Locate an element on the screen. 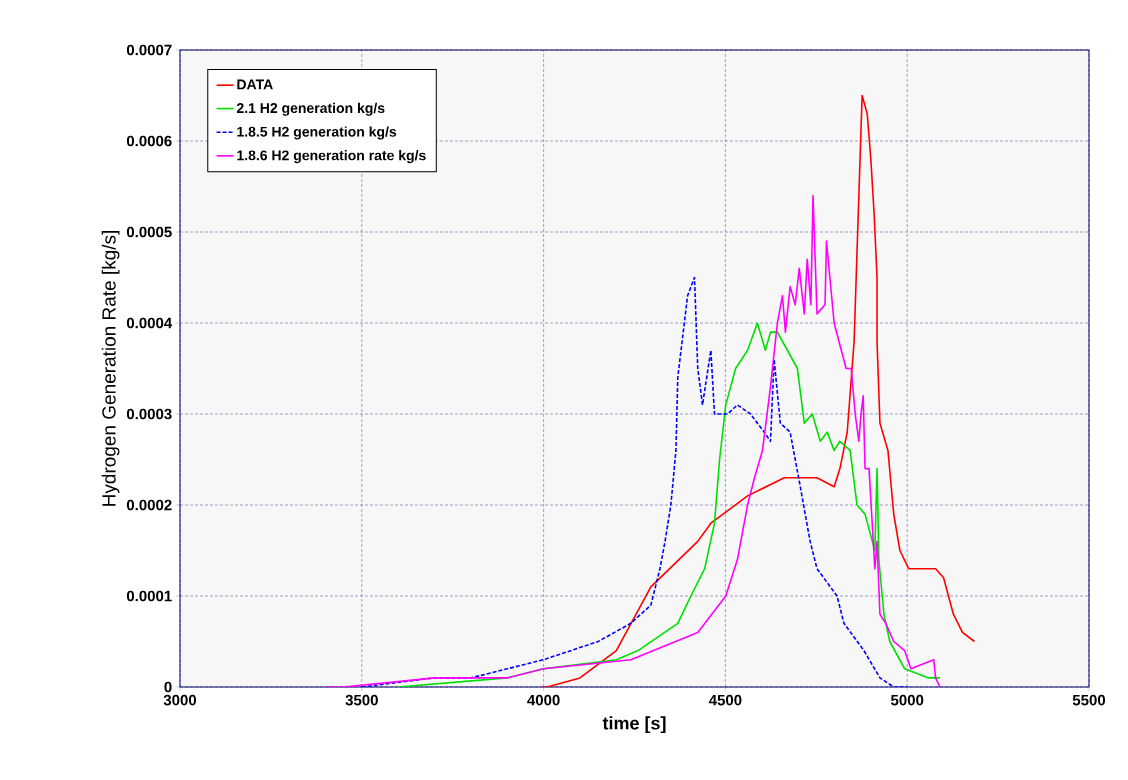  y-tick-label: 0.0004 is located at coordinates (149, 323).